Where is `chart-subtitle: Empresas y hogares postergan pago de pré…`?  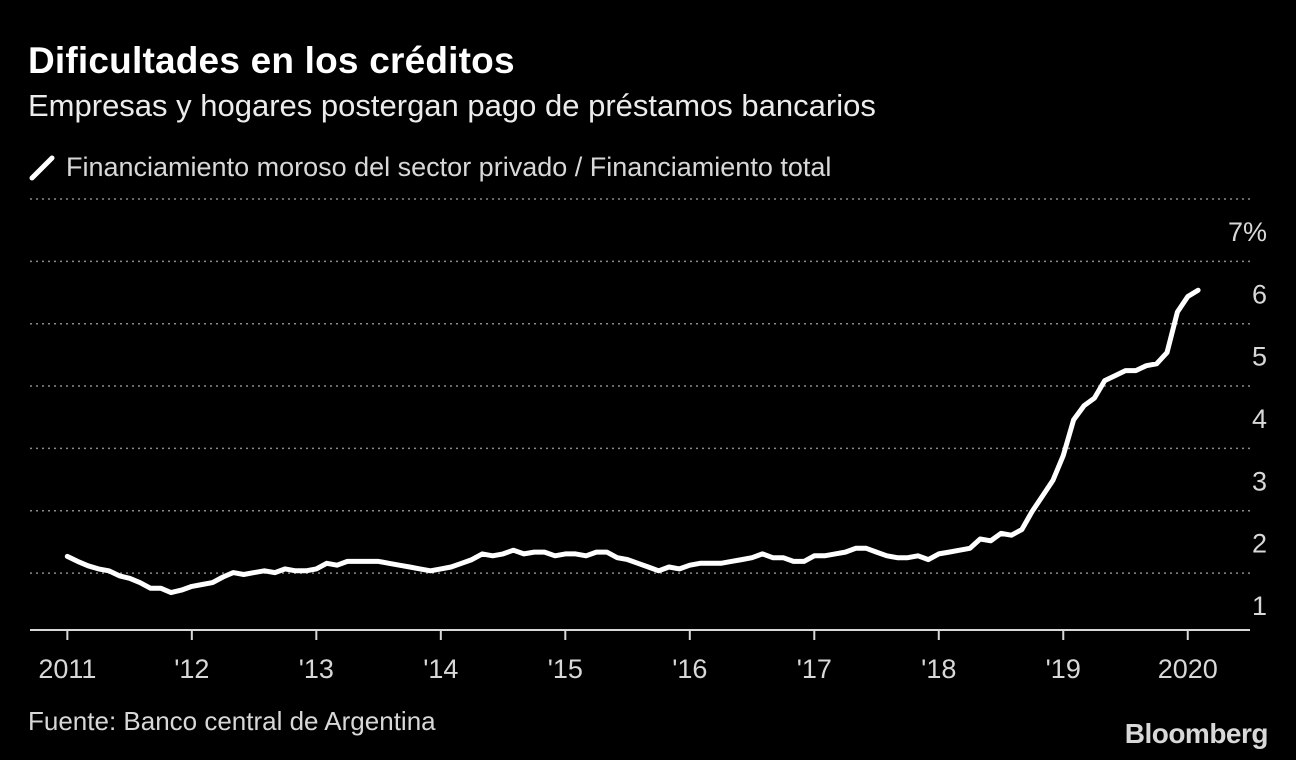
chart-subtitle: Empresas y hogares postergan pago de pré… is located at coordinates (452, 105).